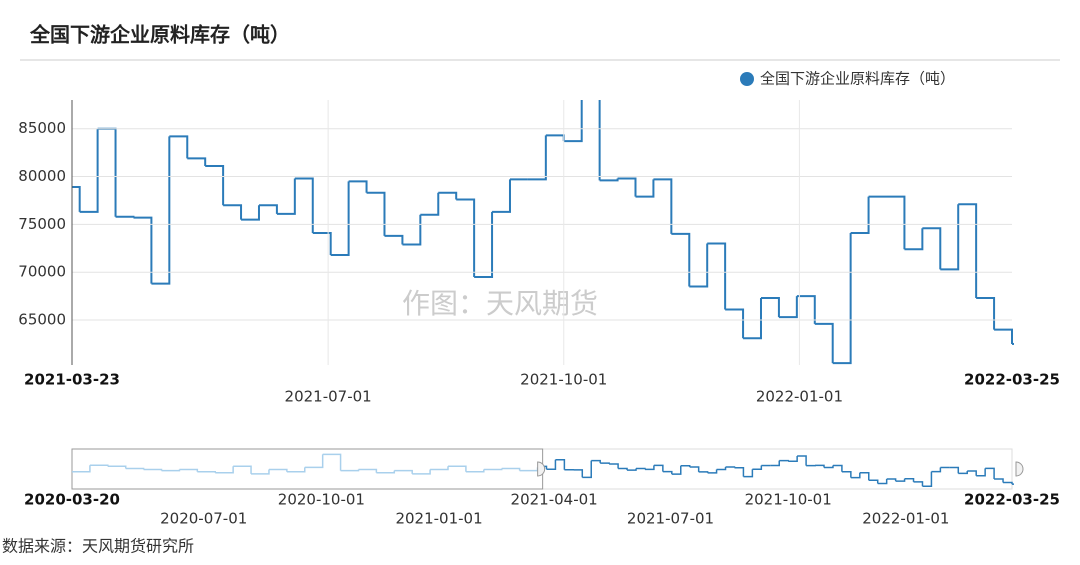 The image size is (1080, 565). Describe the element at coordinates (554, 500) in the screenshot. I see `navigator-tick-label: 2021-04-01` at that location.